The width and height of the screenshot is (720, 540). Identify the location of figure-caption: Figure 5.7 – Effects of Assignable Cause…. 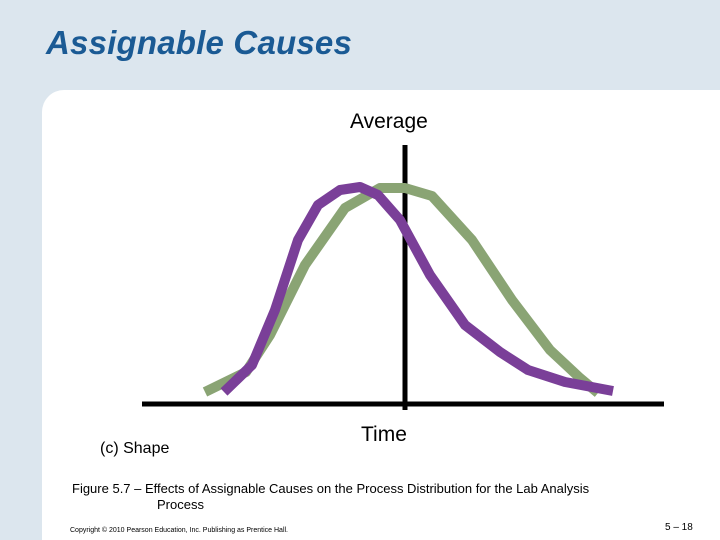
(382, 497).